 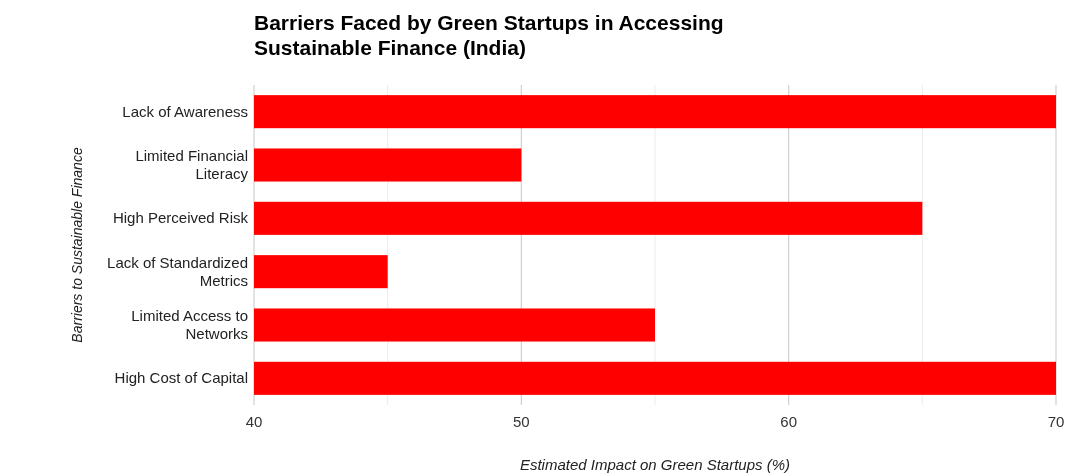 What do you see at coordinates (1056, 421) in the screenshot?
I see `x-tick-label: 70` at bounding box center [1056, 421].